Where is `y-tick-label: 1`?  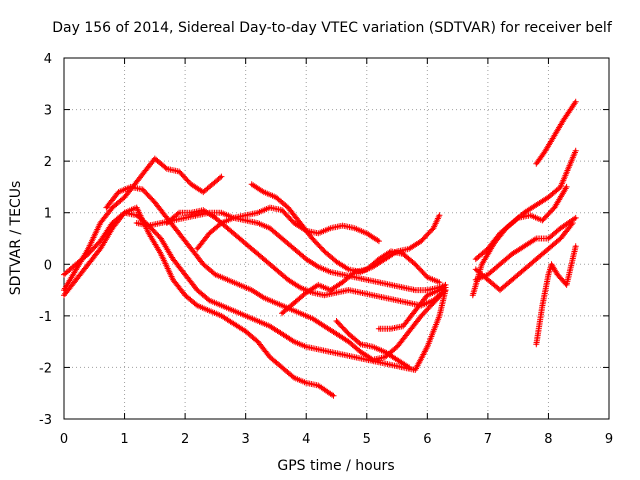
y-tick-label: 1 is located at coordinates (48, 214).